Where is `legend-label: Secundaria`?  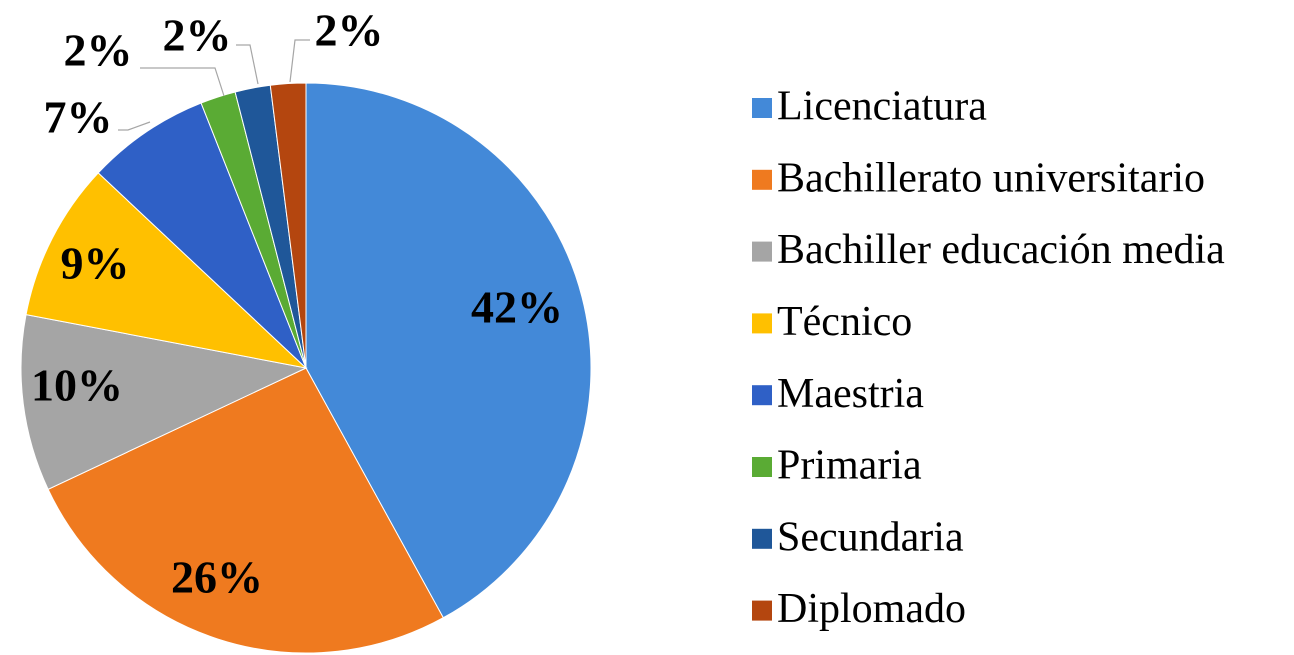 legend-label: Secundaria is located at coordinates (870, 537).